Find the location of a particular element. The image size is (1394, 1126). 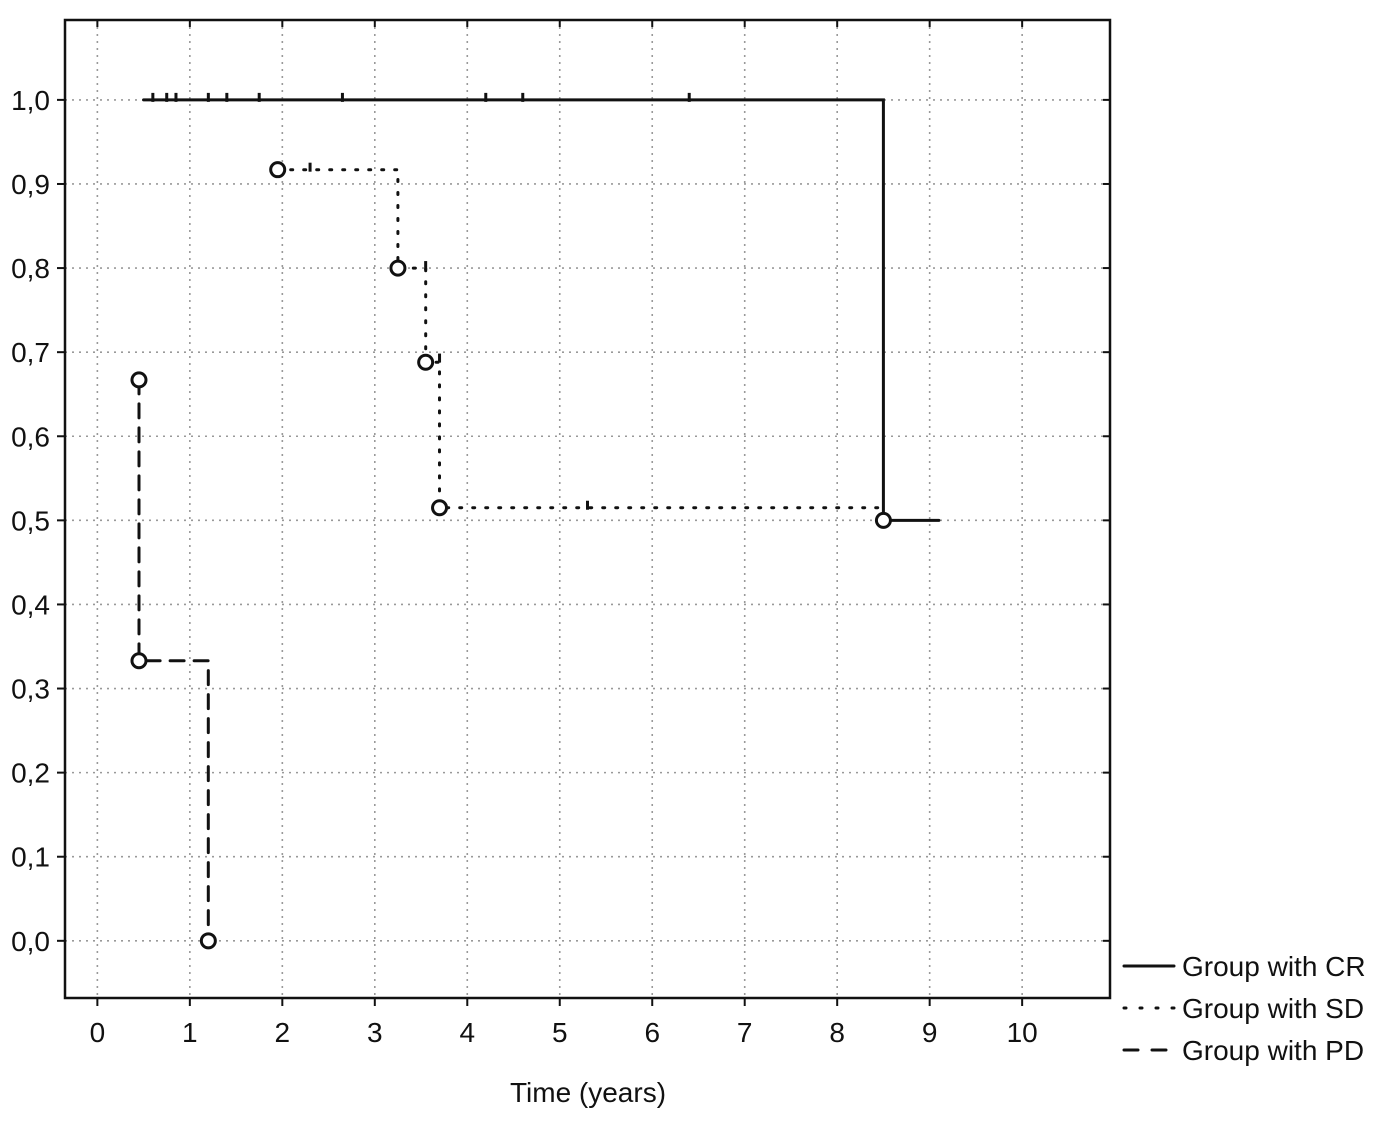

legend-label: Group with PD is located at coordinates (1273, 1050).